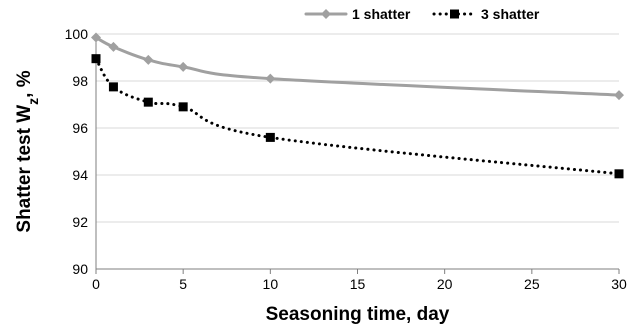 The height and width of the screenshot is (334, 640). I want to click on x-tick-labels: 0 5 10 15 20 25 30, so click(359, 284).